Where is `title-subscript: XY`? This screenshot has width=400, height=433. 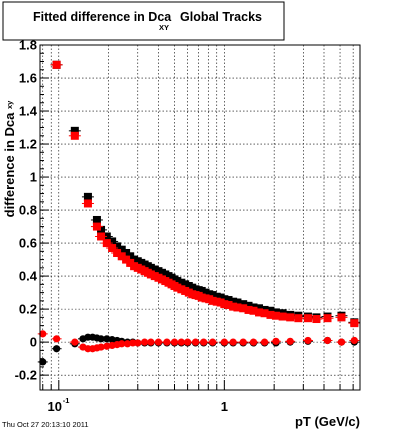 title-subscript: XY is located at coordinates (164, 27).